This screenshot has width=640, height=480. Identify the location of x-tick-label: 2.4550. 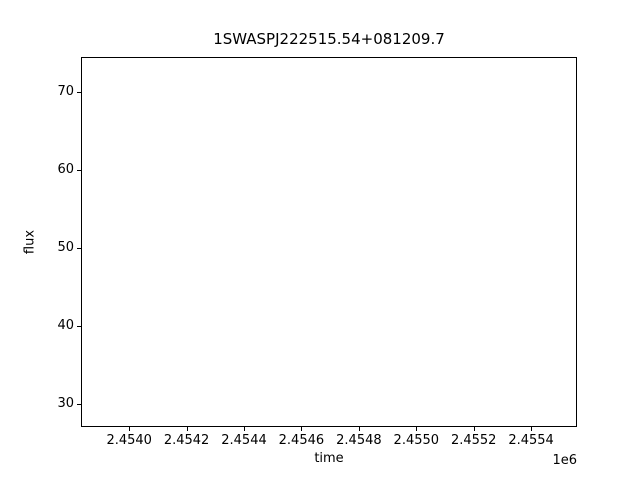
(416, 440).